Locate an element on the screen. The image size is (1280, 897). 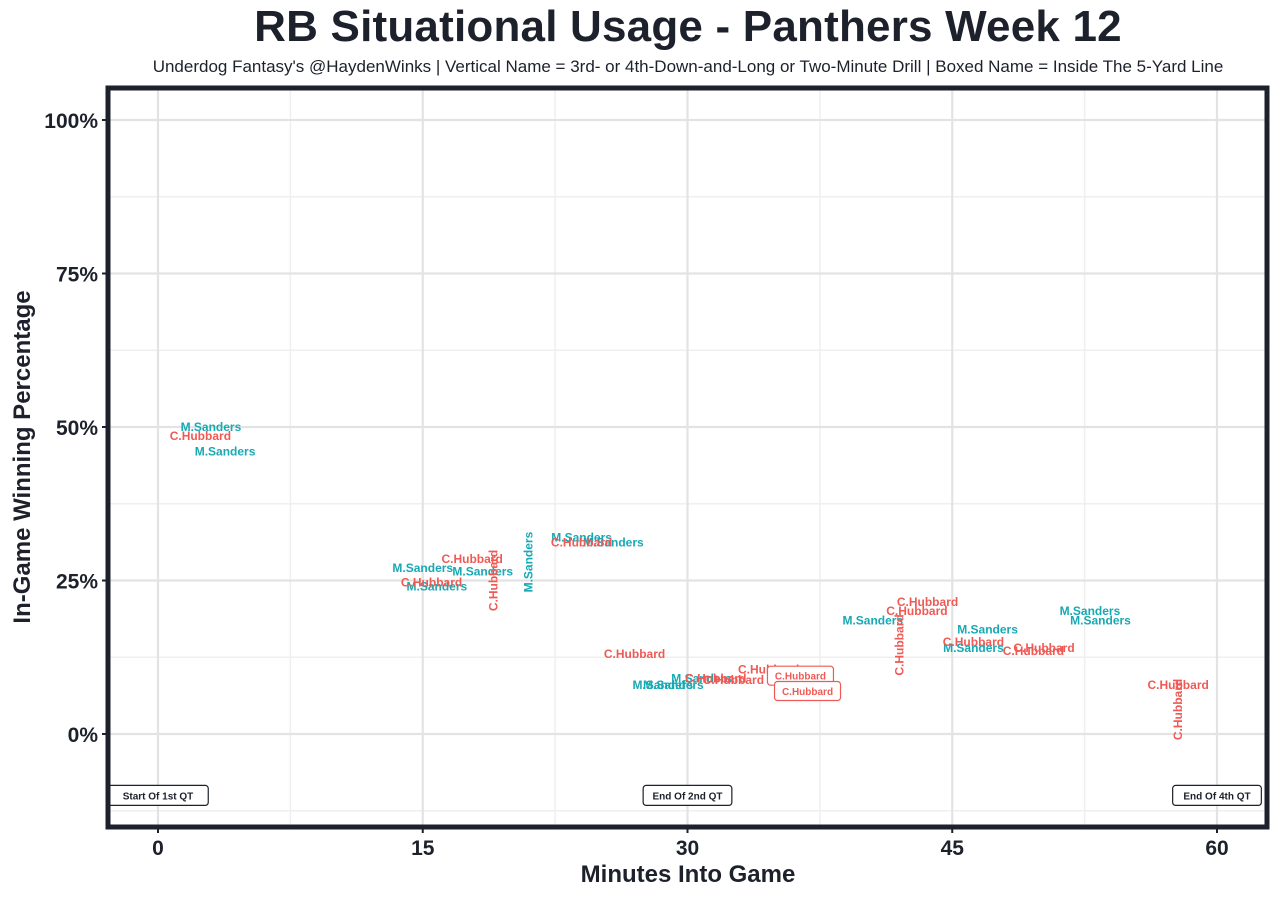
x-tick-label: 0 is located at coordinates (158, 848).